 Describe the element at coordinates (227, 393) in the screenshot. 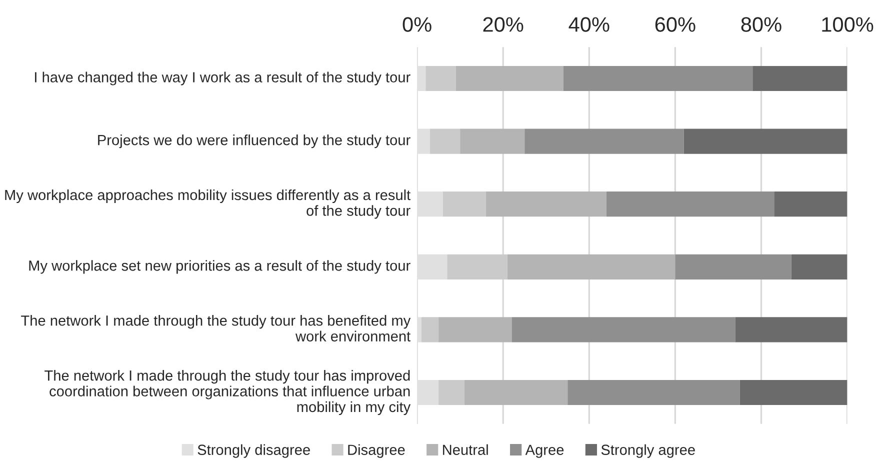

I see `y-tick-label: The network I made through the study tour has improved coordination between organizations that influence urban mobility in my city` at that location.